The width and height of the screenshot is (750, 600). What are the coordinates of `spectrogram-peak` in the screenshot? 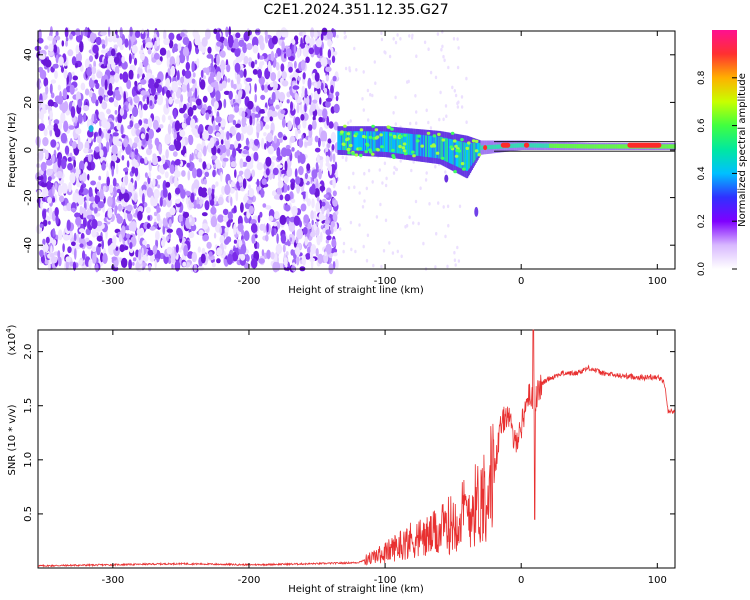 It's located at (505, 145).